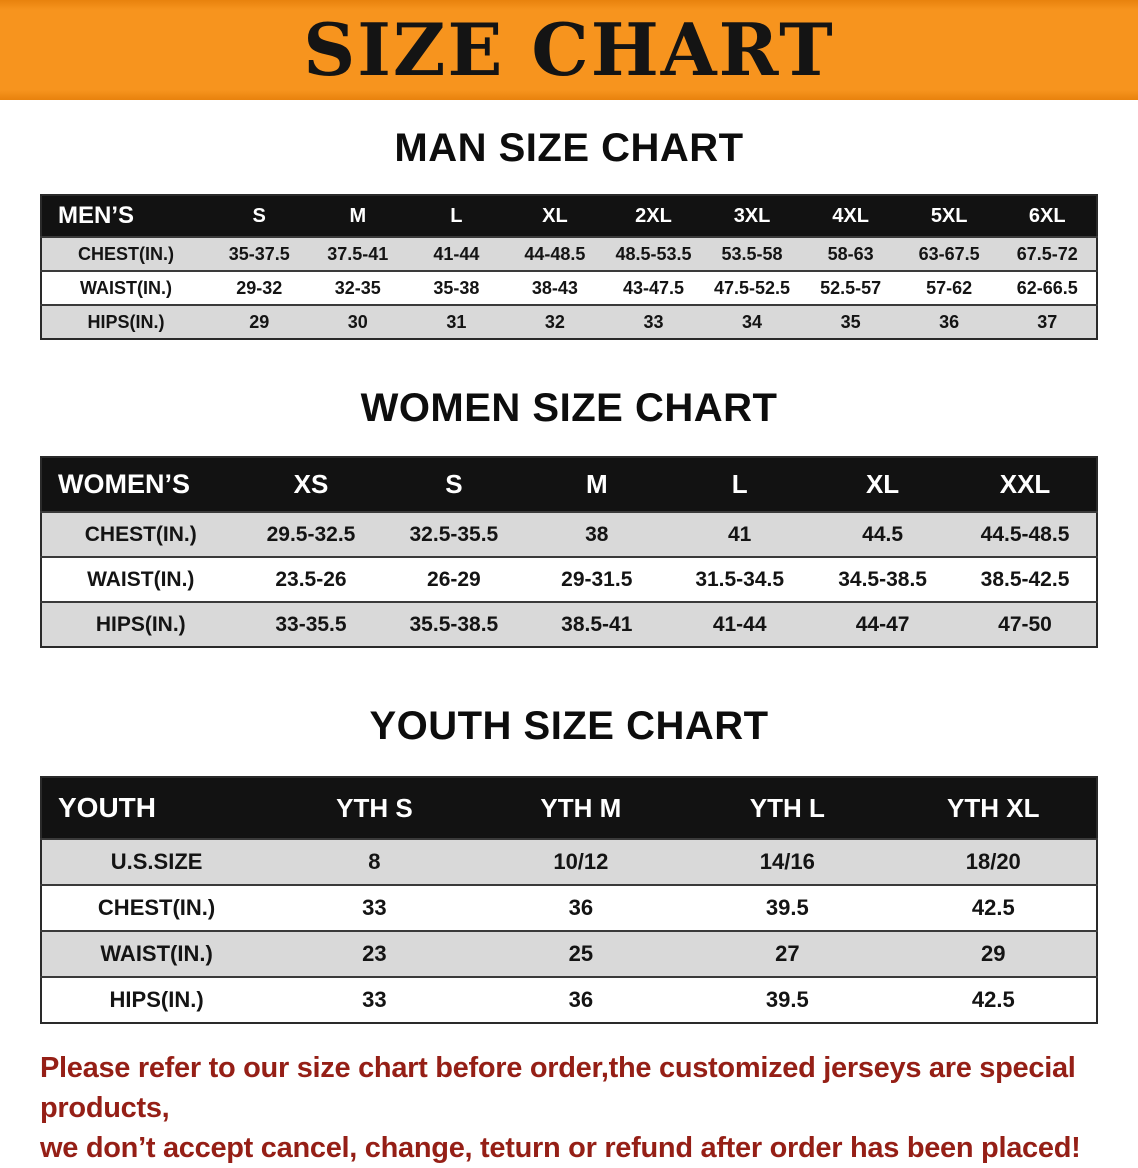 The height and width of the screenshot is (1168, 1138). I want to click on size-value-cell: 8, so click(374, 861).